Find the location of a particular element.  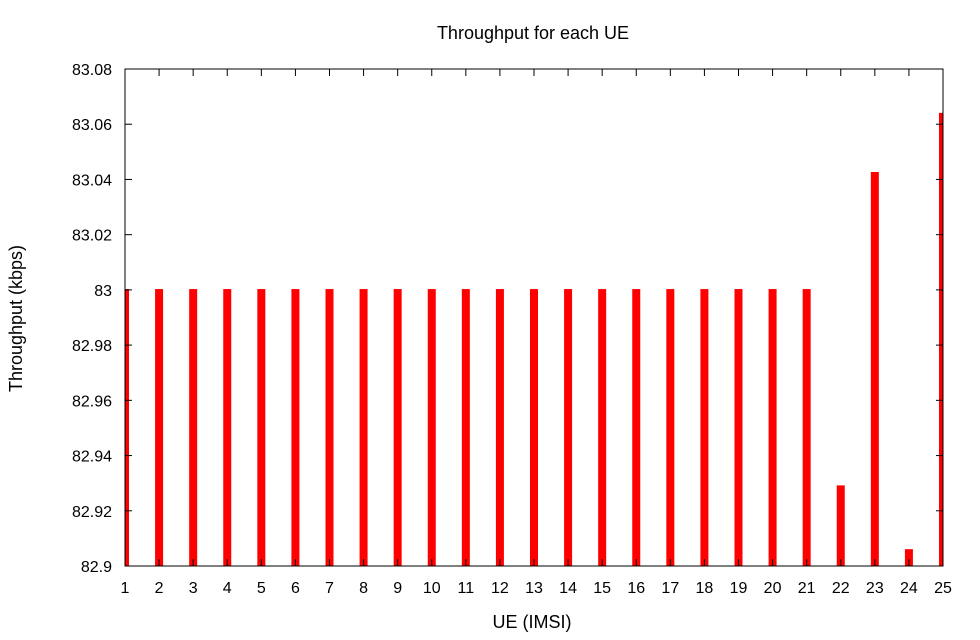

x-tick-label: 21 is located at coordinates (807, 588).